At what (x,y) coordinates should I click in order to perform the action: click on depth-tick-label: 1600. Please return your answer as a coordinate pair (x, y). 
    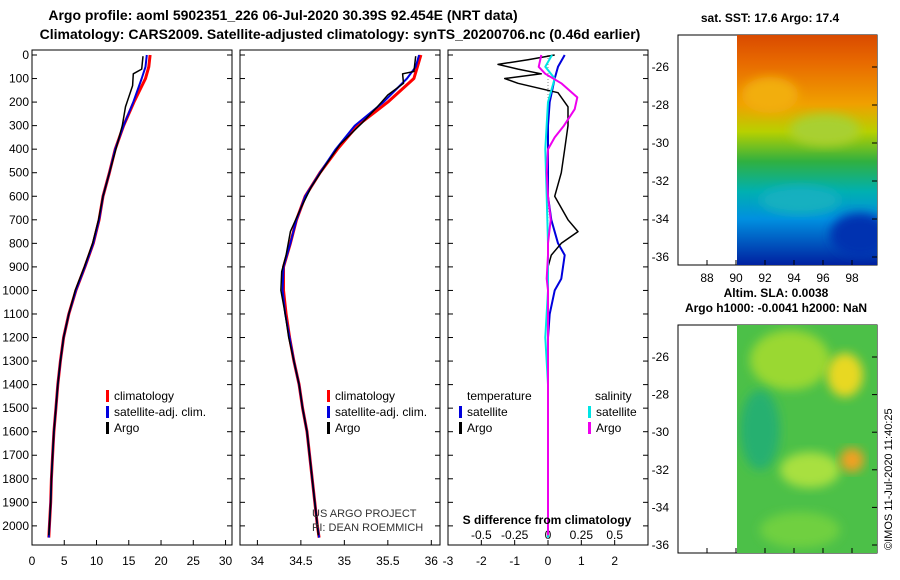
    Looking at the image, I should click on (15, 432).